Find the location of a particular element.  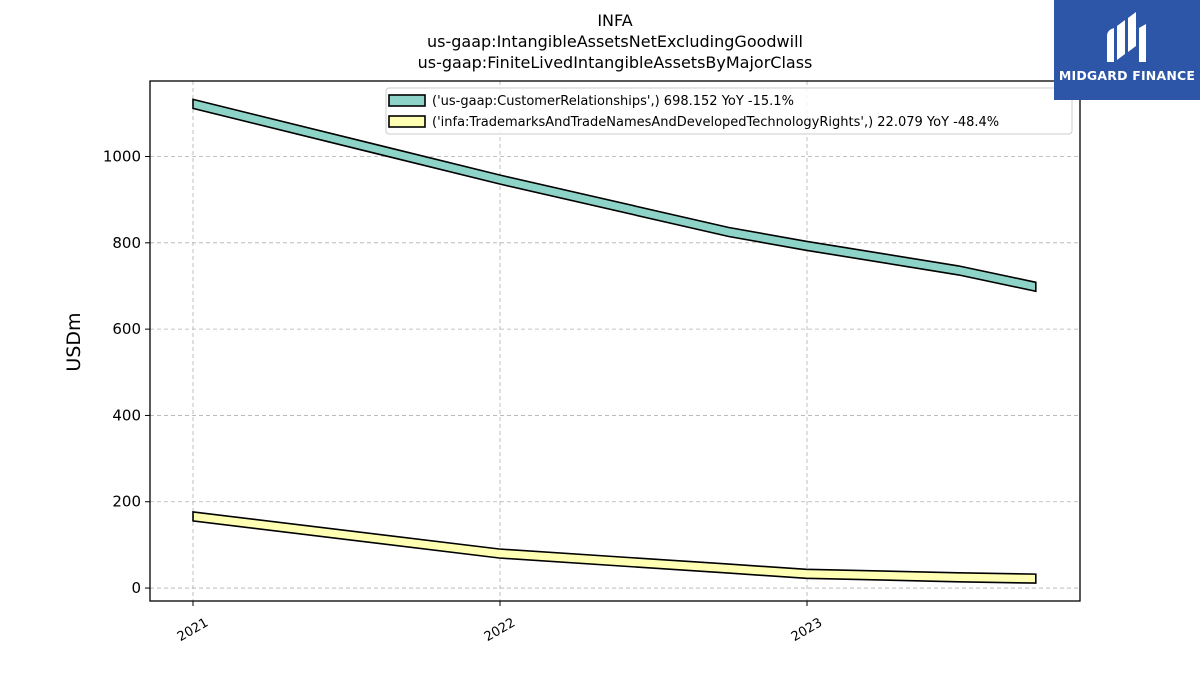

logo-text: MIDGARD FINANCE is located at coordinates (1127, 75).